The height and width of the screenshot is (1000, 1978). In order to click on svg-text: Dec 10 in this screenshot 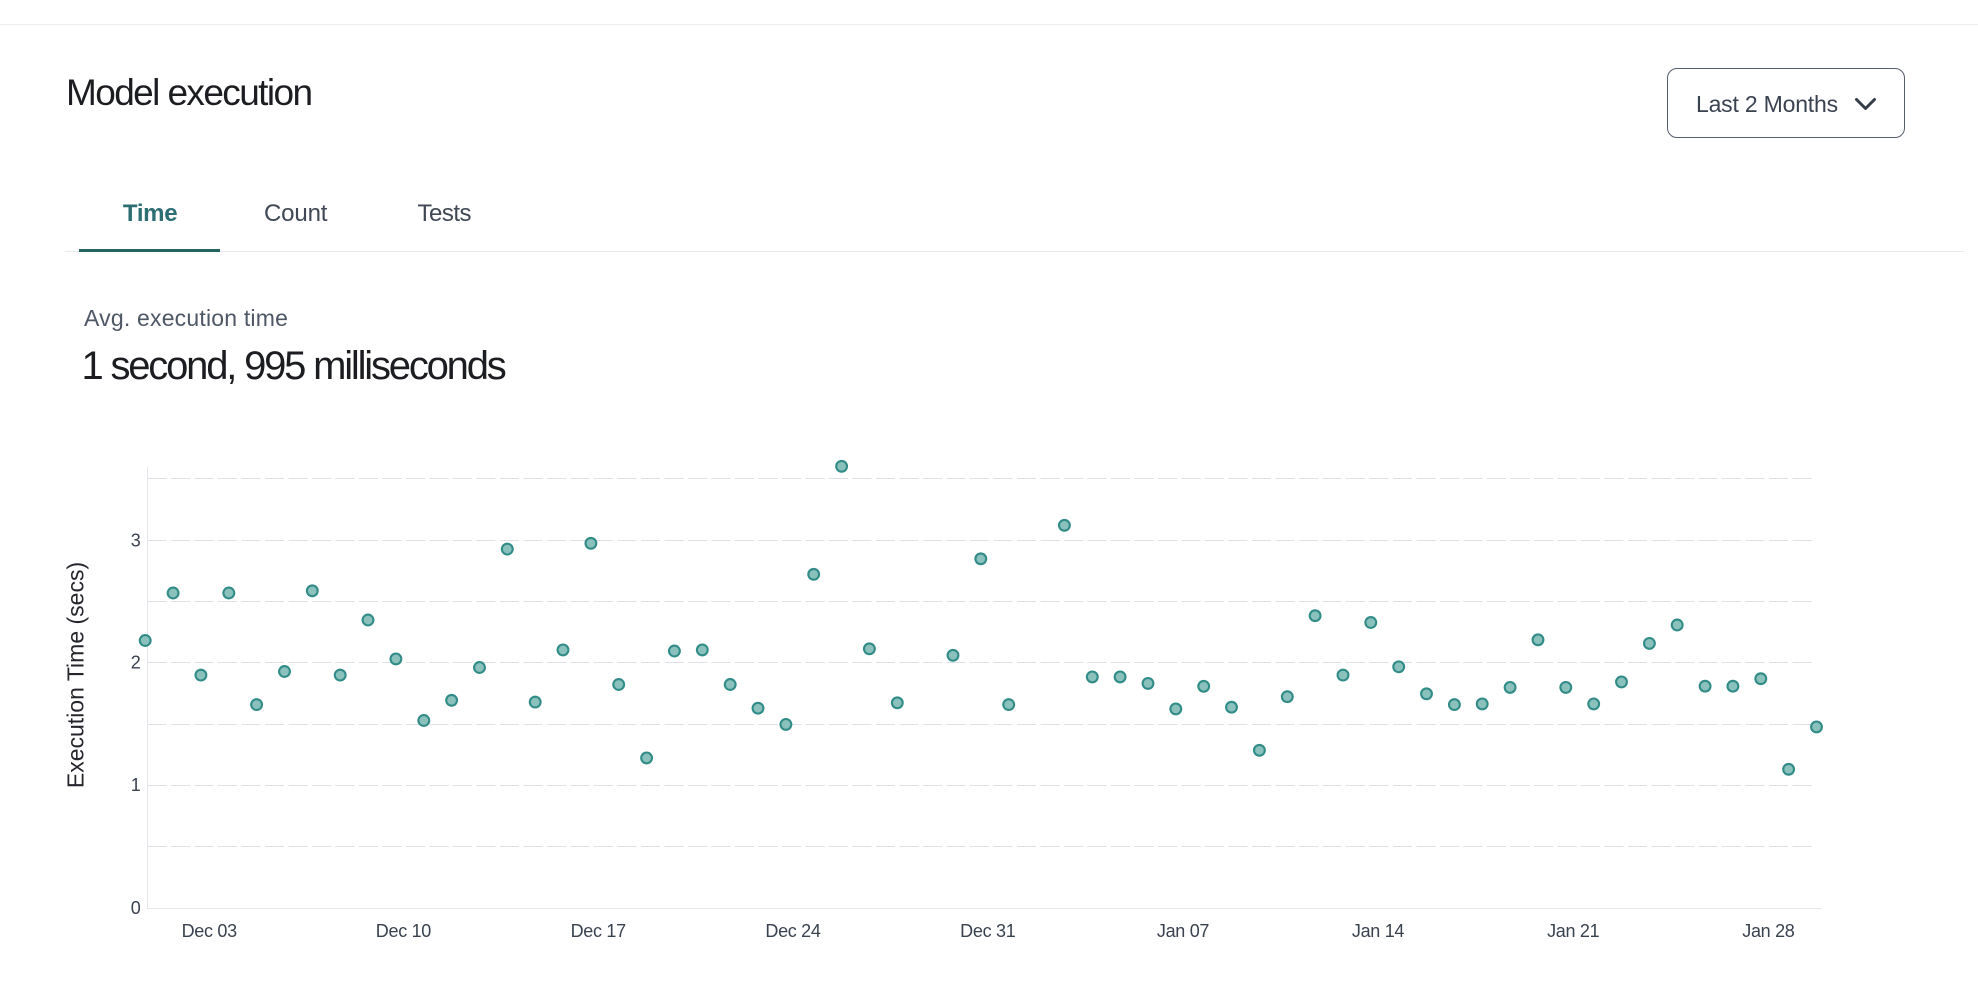, I will do `click(404, 931)`.